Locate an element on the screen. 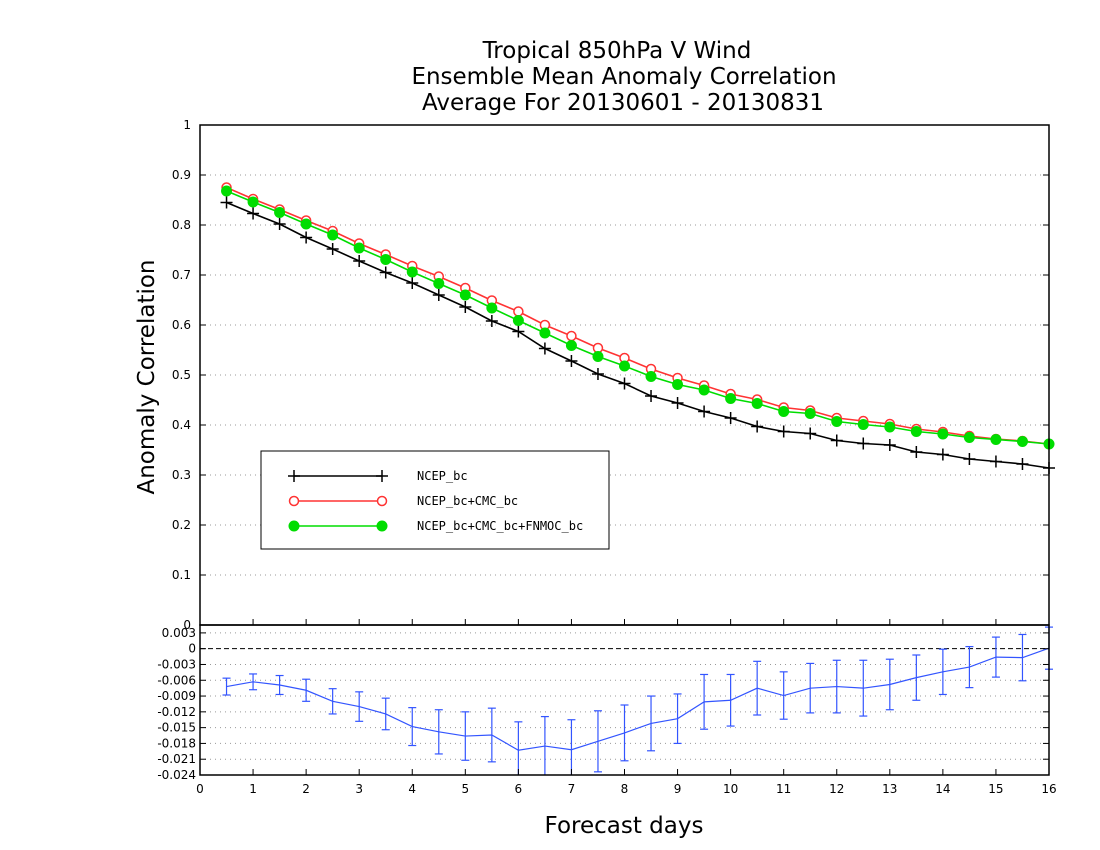 Image resolution: width=1100 pixels, height=850 pixels. x-tick-label: 4 is located at coordinates (412, 789).